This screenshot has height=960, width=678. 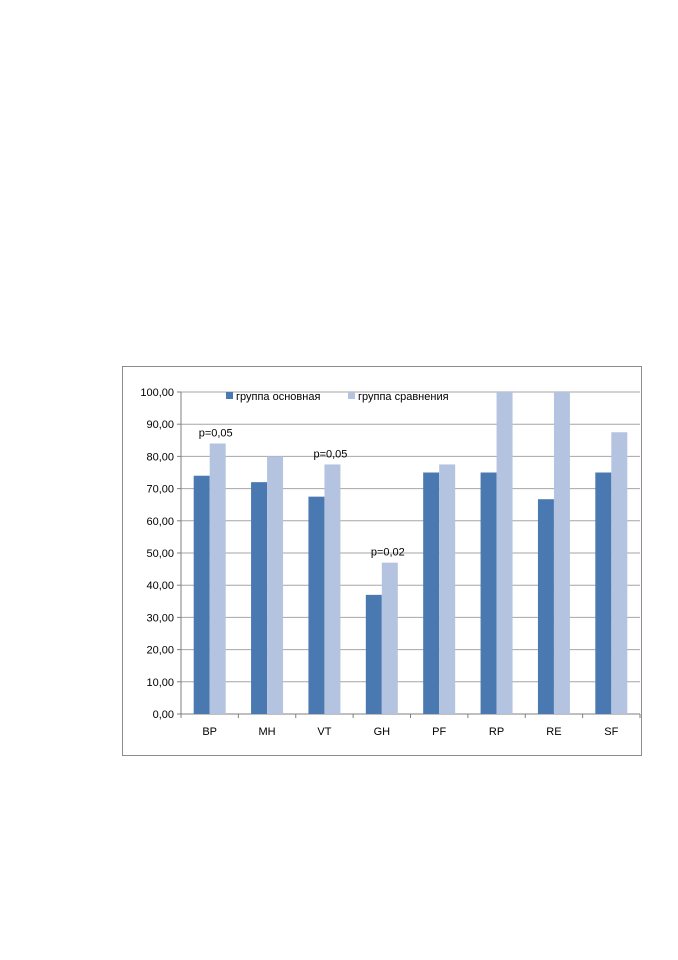 What do you see at coordinates (160, 522) in the screenshot?
I see `y-tick-label: 60,00` at bounding box center [160, 522].